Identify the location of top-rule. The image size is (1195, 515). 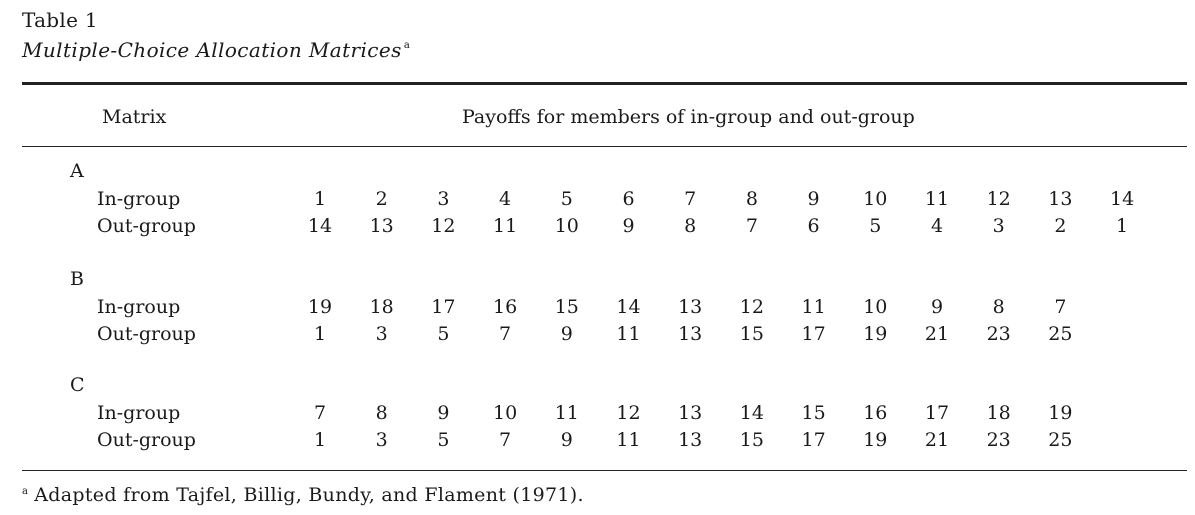
(604, 83).